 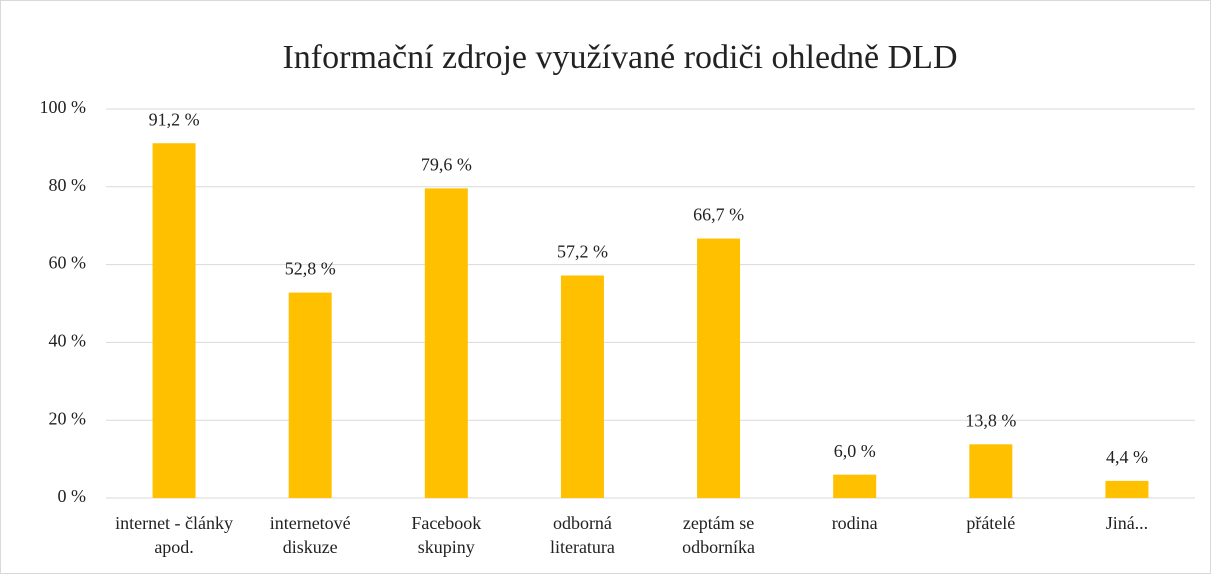 What do you see at coordinates (719, 535) in the screenshot?
I see `x-tick-label: zeptám se odborníka` at bounding box center [719, 535].